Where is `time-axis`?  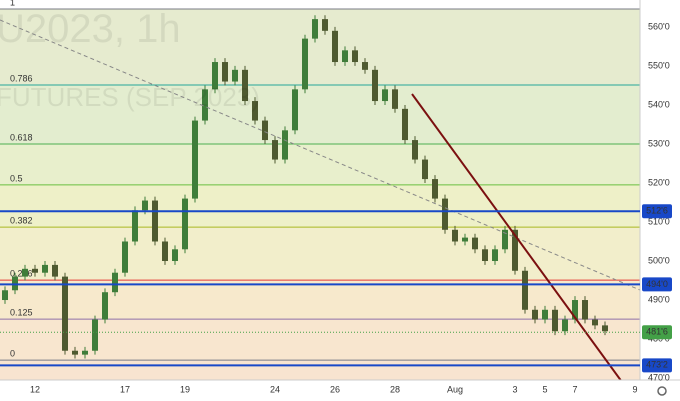
time-axis is located at coordinates (340, 390).